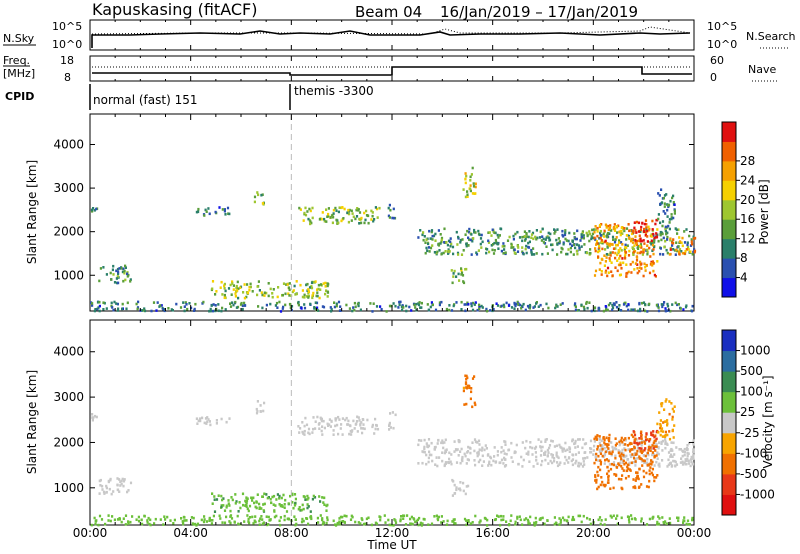 The image size is (800, 554). What do you see at coordinates (90, 533) in the screenshot?
I see `x-tick-label: 00:00` at bounding box center [90, 533].